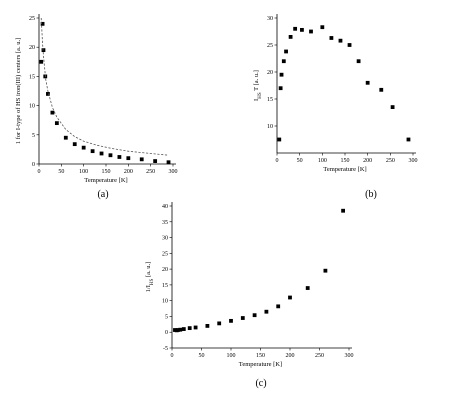 Image resolution: width=474 pixels, height=401 pixels. What do you see at coordinates (148, 288) in the screenshot?
I see `y-axis-label-part: 1/I` at bounding box center [148, 288].